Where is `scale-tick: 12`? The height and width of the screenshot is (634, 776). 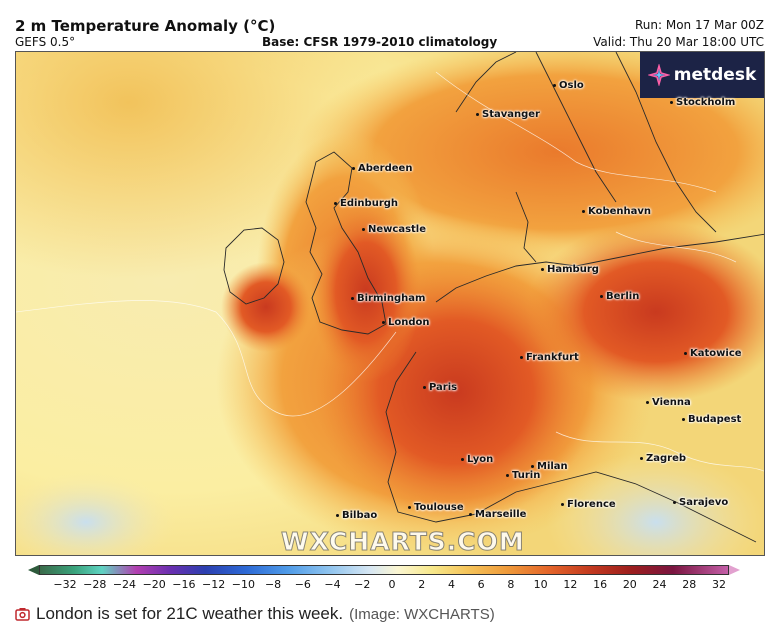
scale-tick: 12 is located at coordinates (570, 584).